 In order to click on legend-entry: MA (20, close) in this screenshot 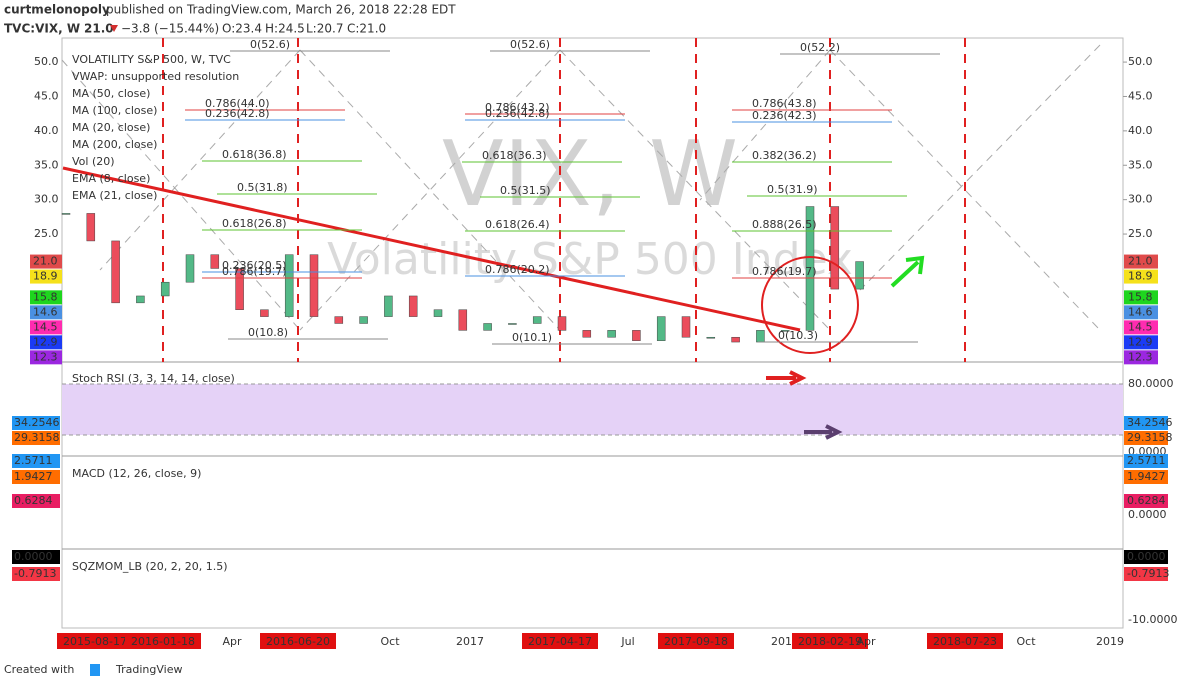, I will do `click(111, 127)`.